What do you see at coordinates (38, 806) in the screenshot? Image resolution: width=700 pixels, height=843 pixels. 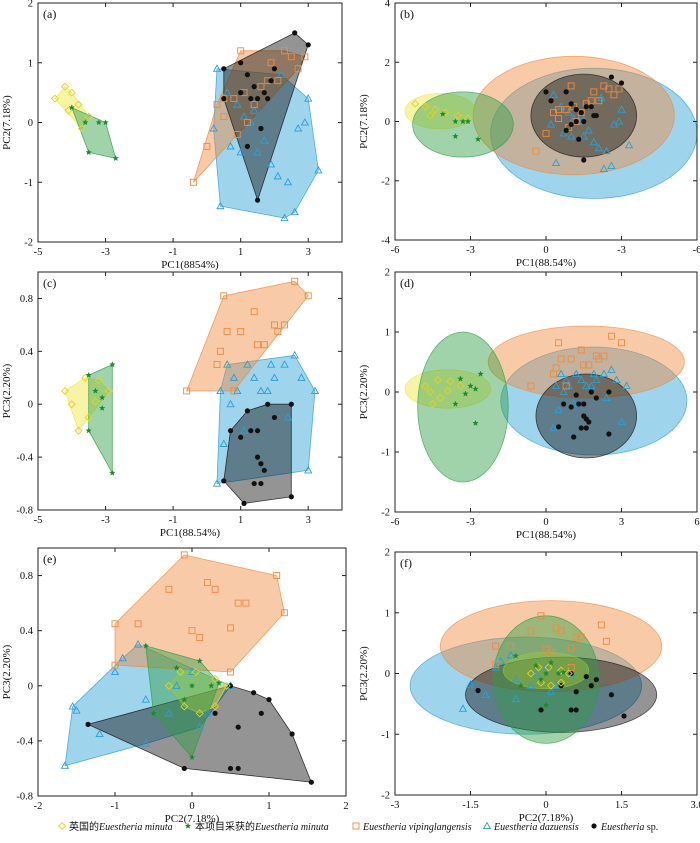 I see `x-tick-label: -2` at bounding box center [38, 806].